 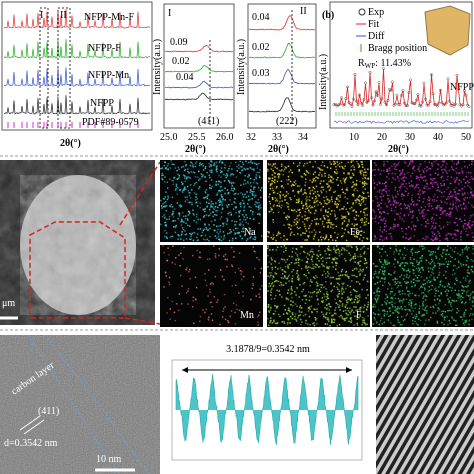 I want to click on element-label: Fe, so click(x=355, y=232).